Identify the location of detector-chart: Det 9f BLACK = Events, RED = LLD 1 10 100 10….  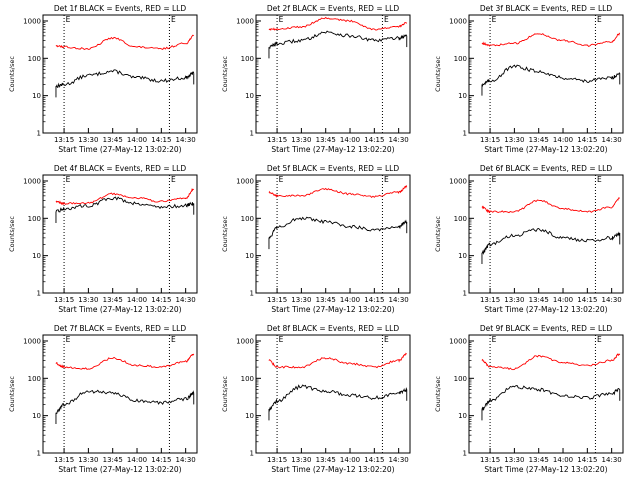
(532, 400).